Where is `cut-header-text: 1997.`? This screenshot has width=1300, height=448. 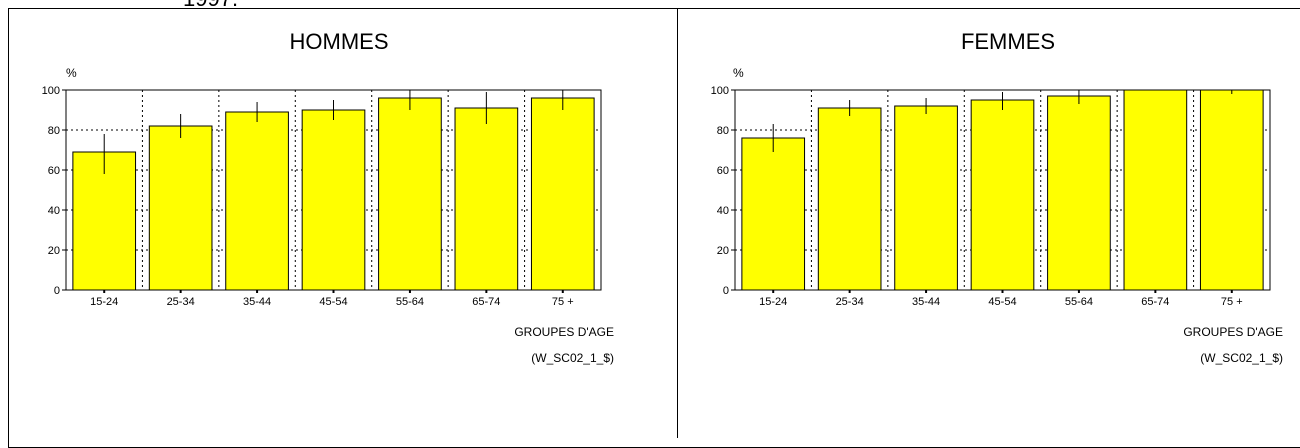
cut-header-text: 1997. is located at coordinates (210, 6).